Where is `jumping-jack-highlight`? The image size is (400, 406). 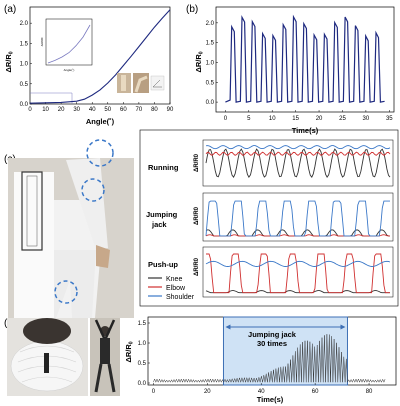 jumping-jack-highlight is located at coordinates (285, 351).